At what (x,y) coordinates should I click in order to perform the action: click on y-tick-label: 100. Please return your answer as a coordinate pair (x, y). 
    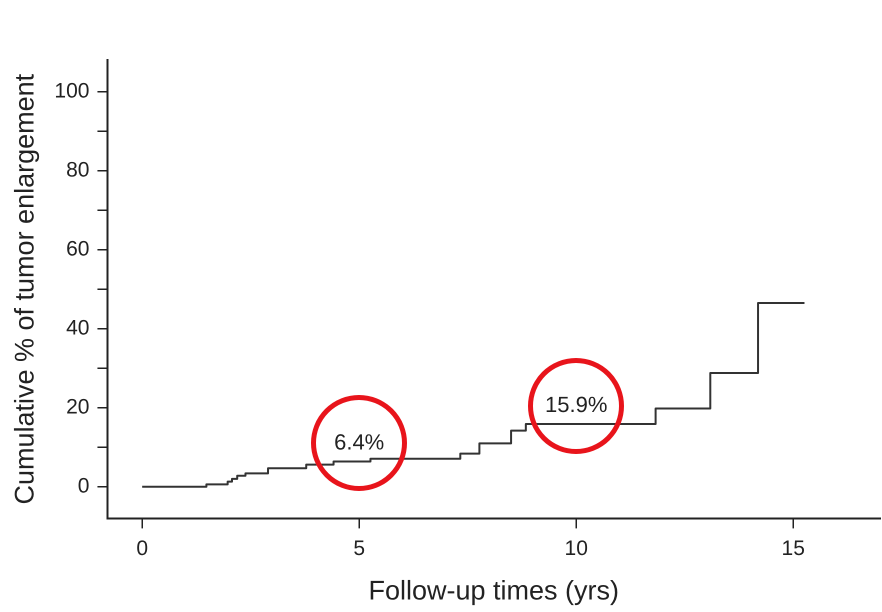
    Looking at the image, I should click on (72, 90).